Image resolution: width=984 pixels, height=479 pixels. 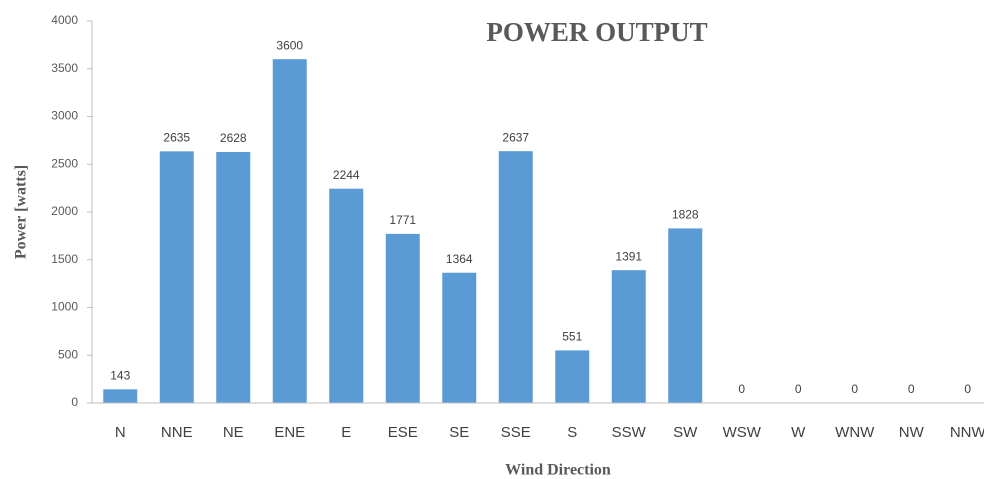 I want to click on x-tick-label: SSE, so click(x=516, y=432).